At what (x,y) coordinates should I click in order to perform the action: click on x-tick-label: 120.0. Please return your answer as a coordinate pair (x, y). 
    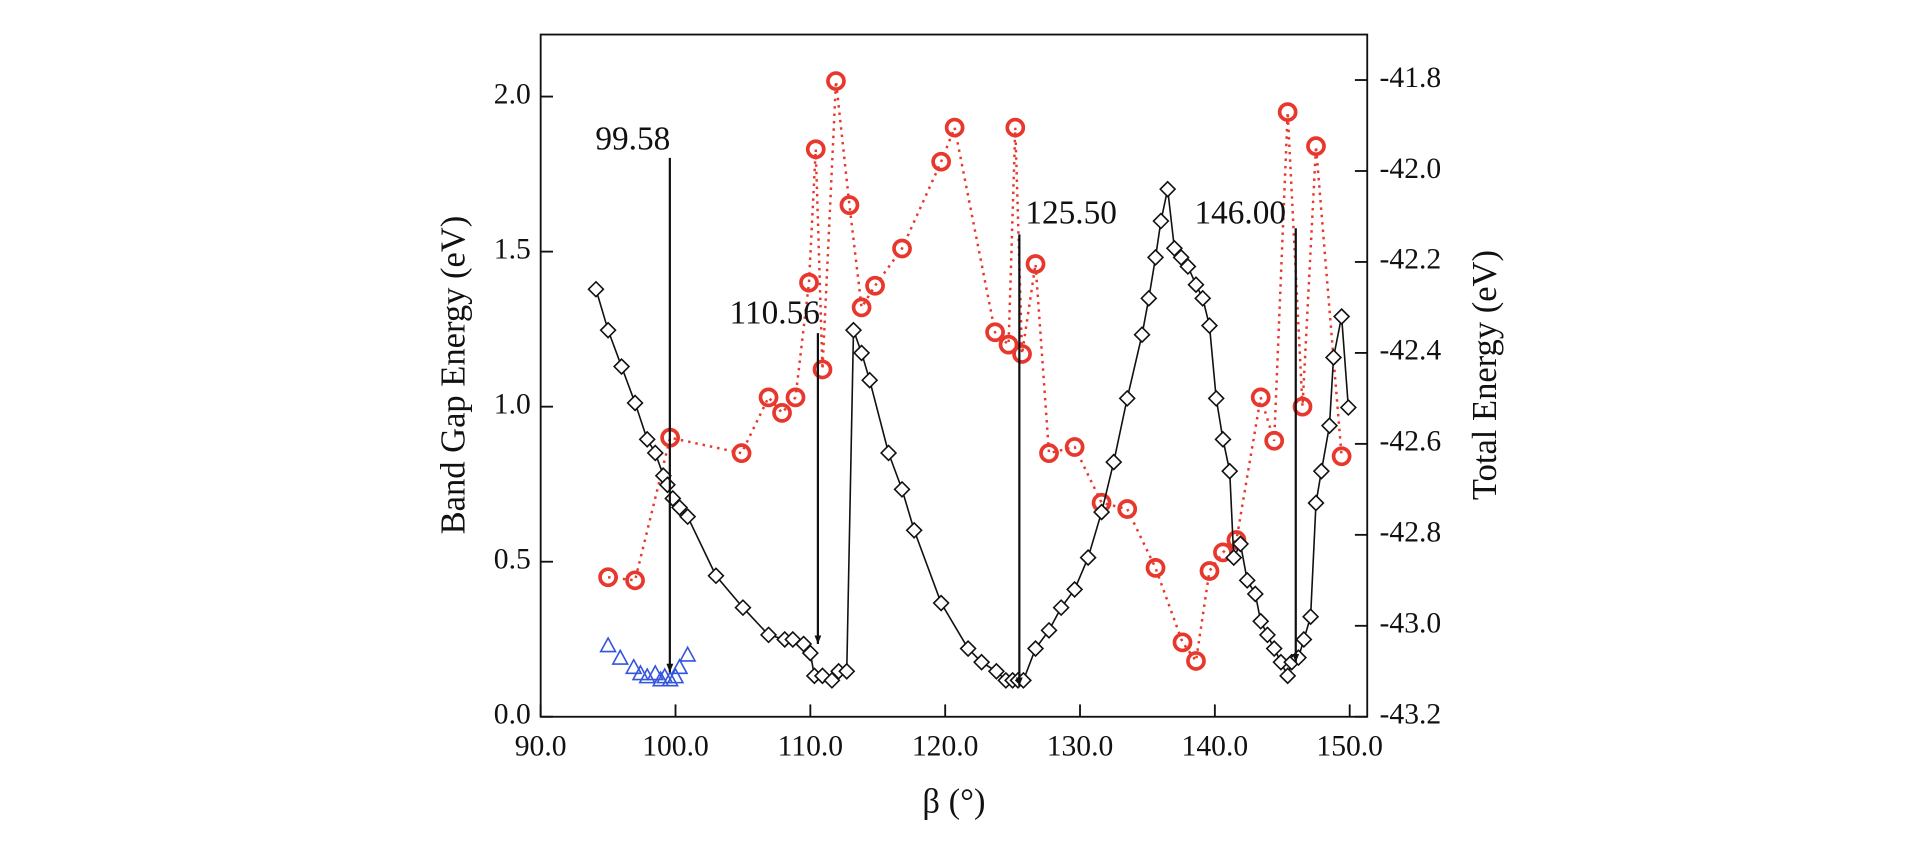
    Looking at the image, I should click on (945, 747).